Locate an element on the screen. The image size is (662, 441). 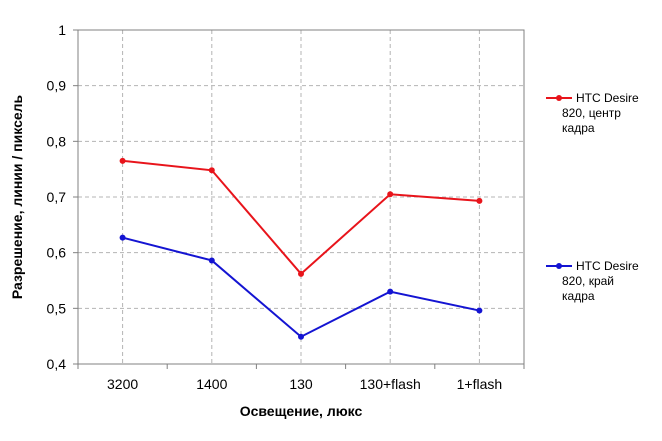
x-tick-label: 1+flash is located at coordinates (480, 384).